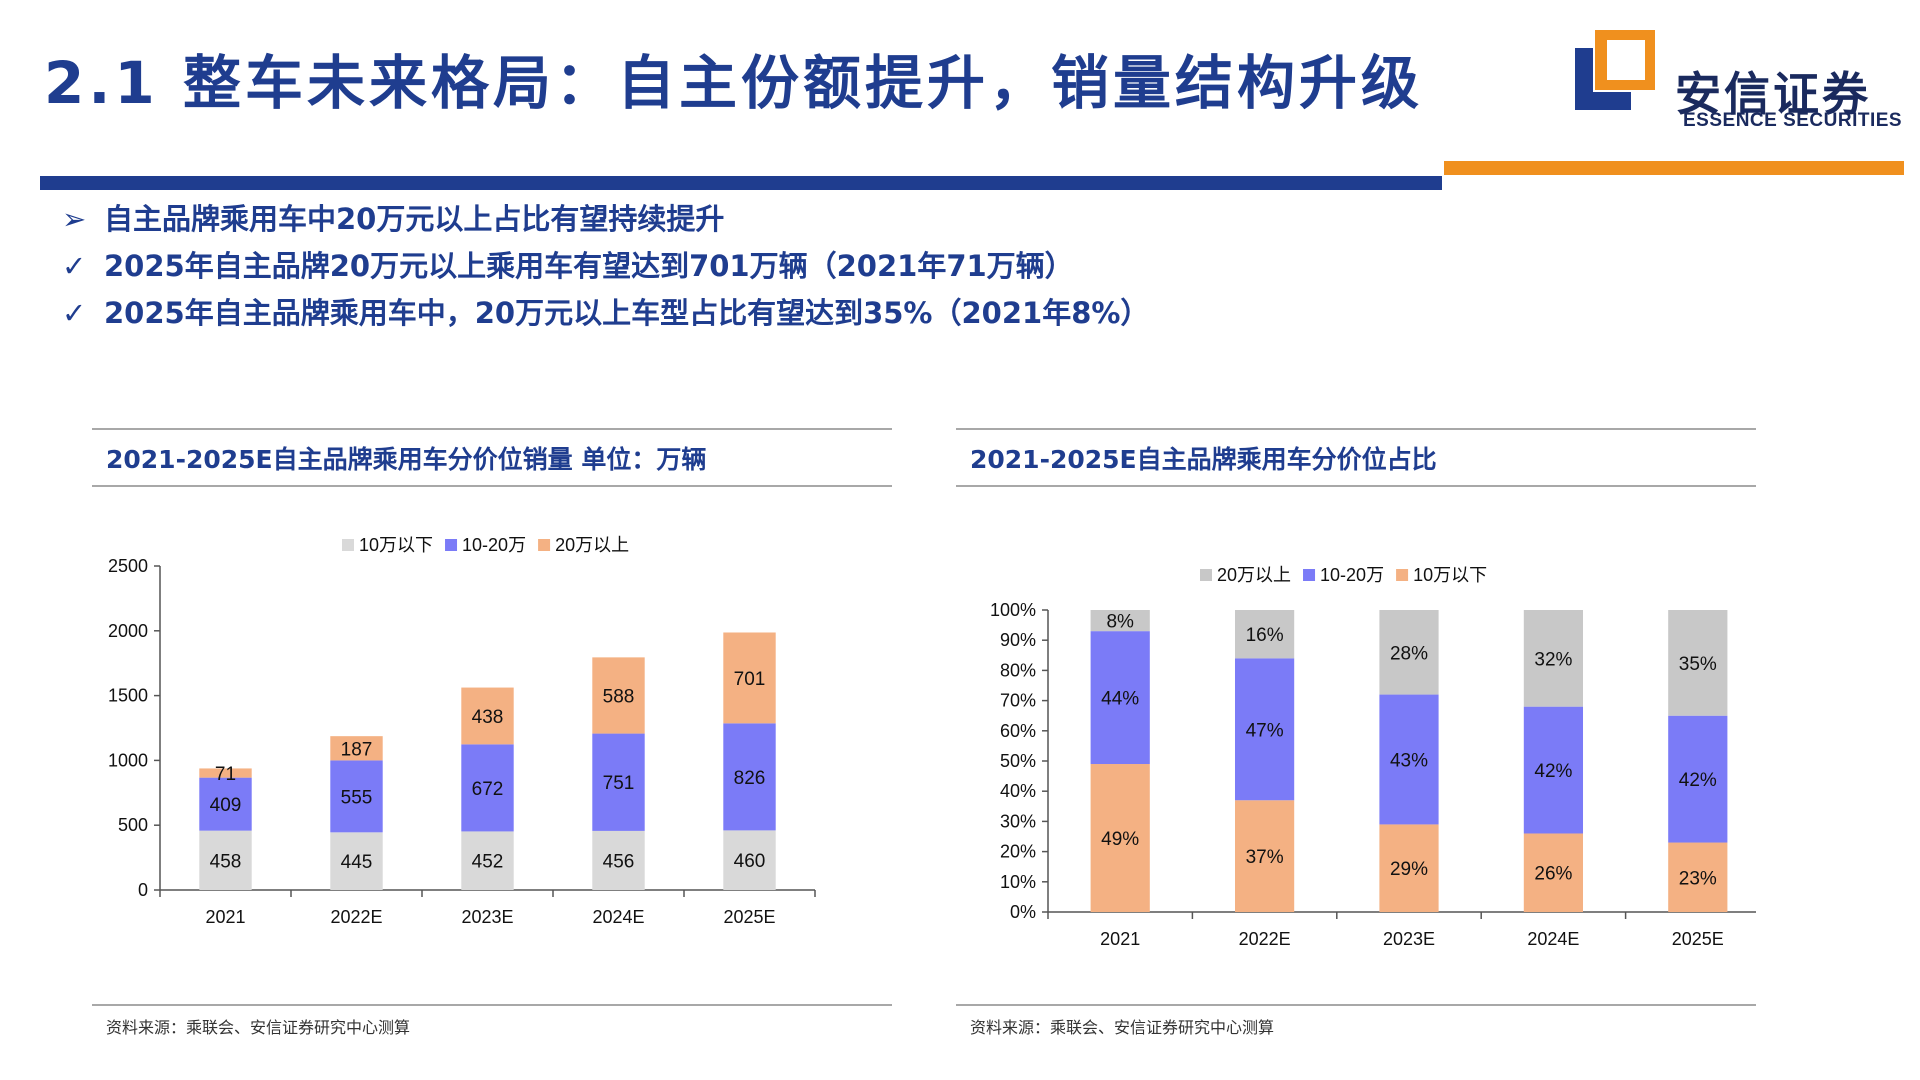 The image size is (1920, 1080). I want to click on header-divider-orange, so click(1674, 168).